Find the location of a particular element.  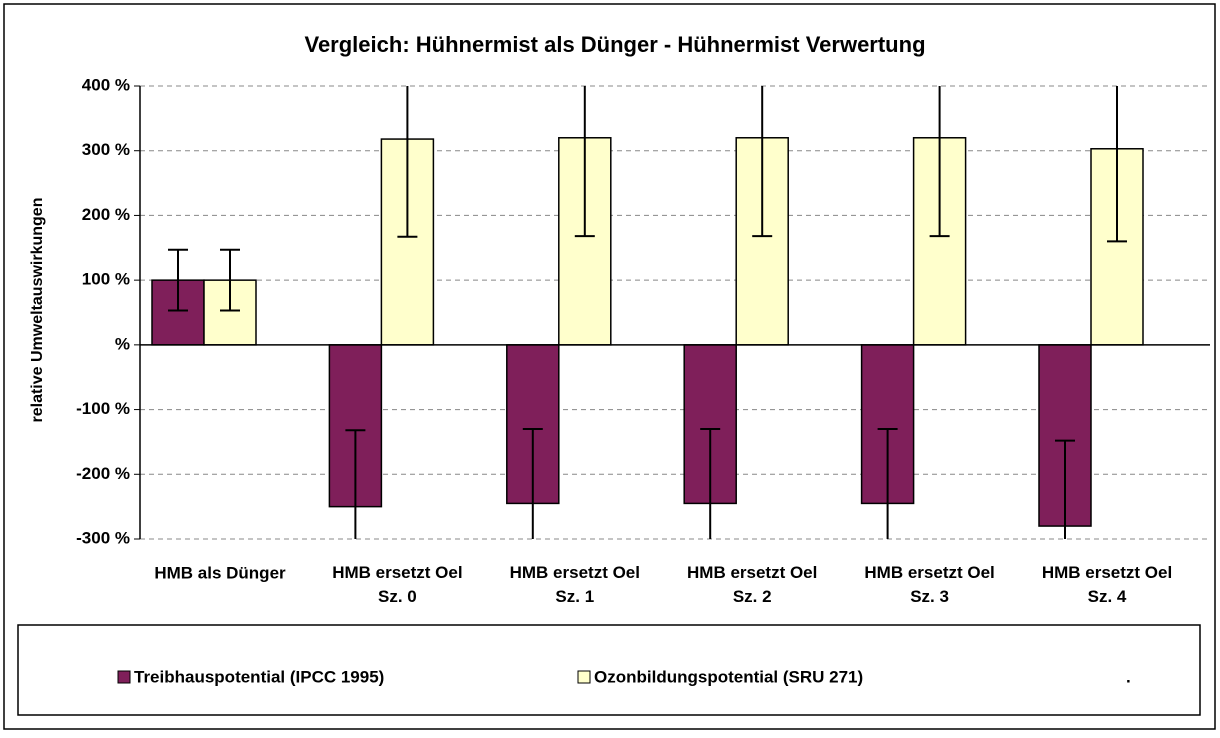

x-tick-label: HMB ersetzt Oel Sz. 3 is located at coordinates (929, 584).